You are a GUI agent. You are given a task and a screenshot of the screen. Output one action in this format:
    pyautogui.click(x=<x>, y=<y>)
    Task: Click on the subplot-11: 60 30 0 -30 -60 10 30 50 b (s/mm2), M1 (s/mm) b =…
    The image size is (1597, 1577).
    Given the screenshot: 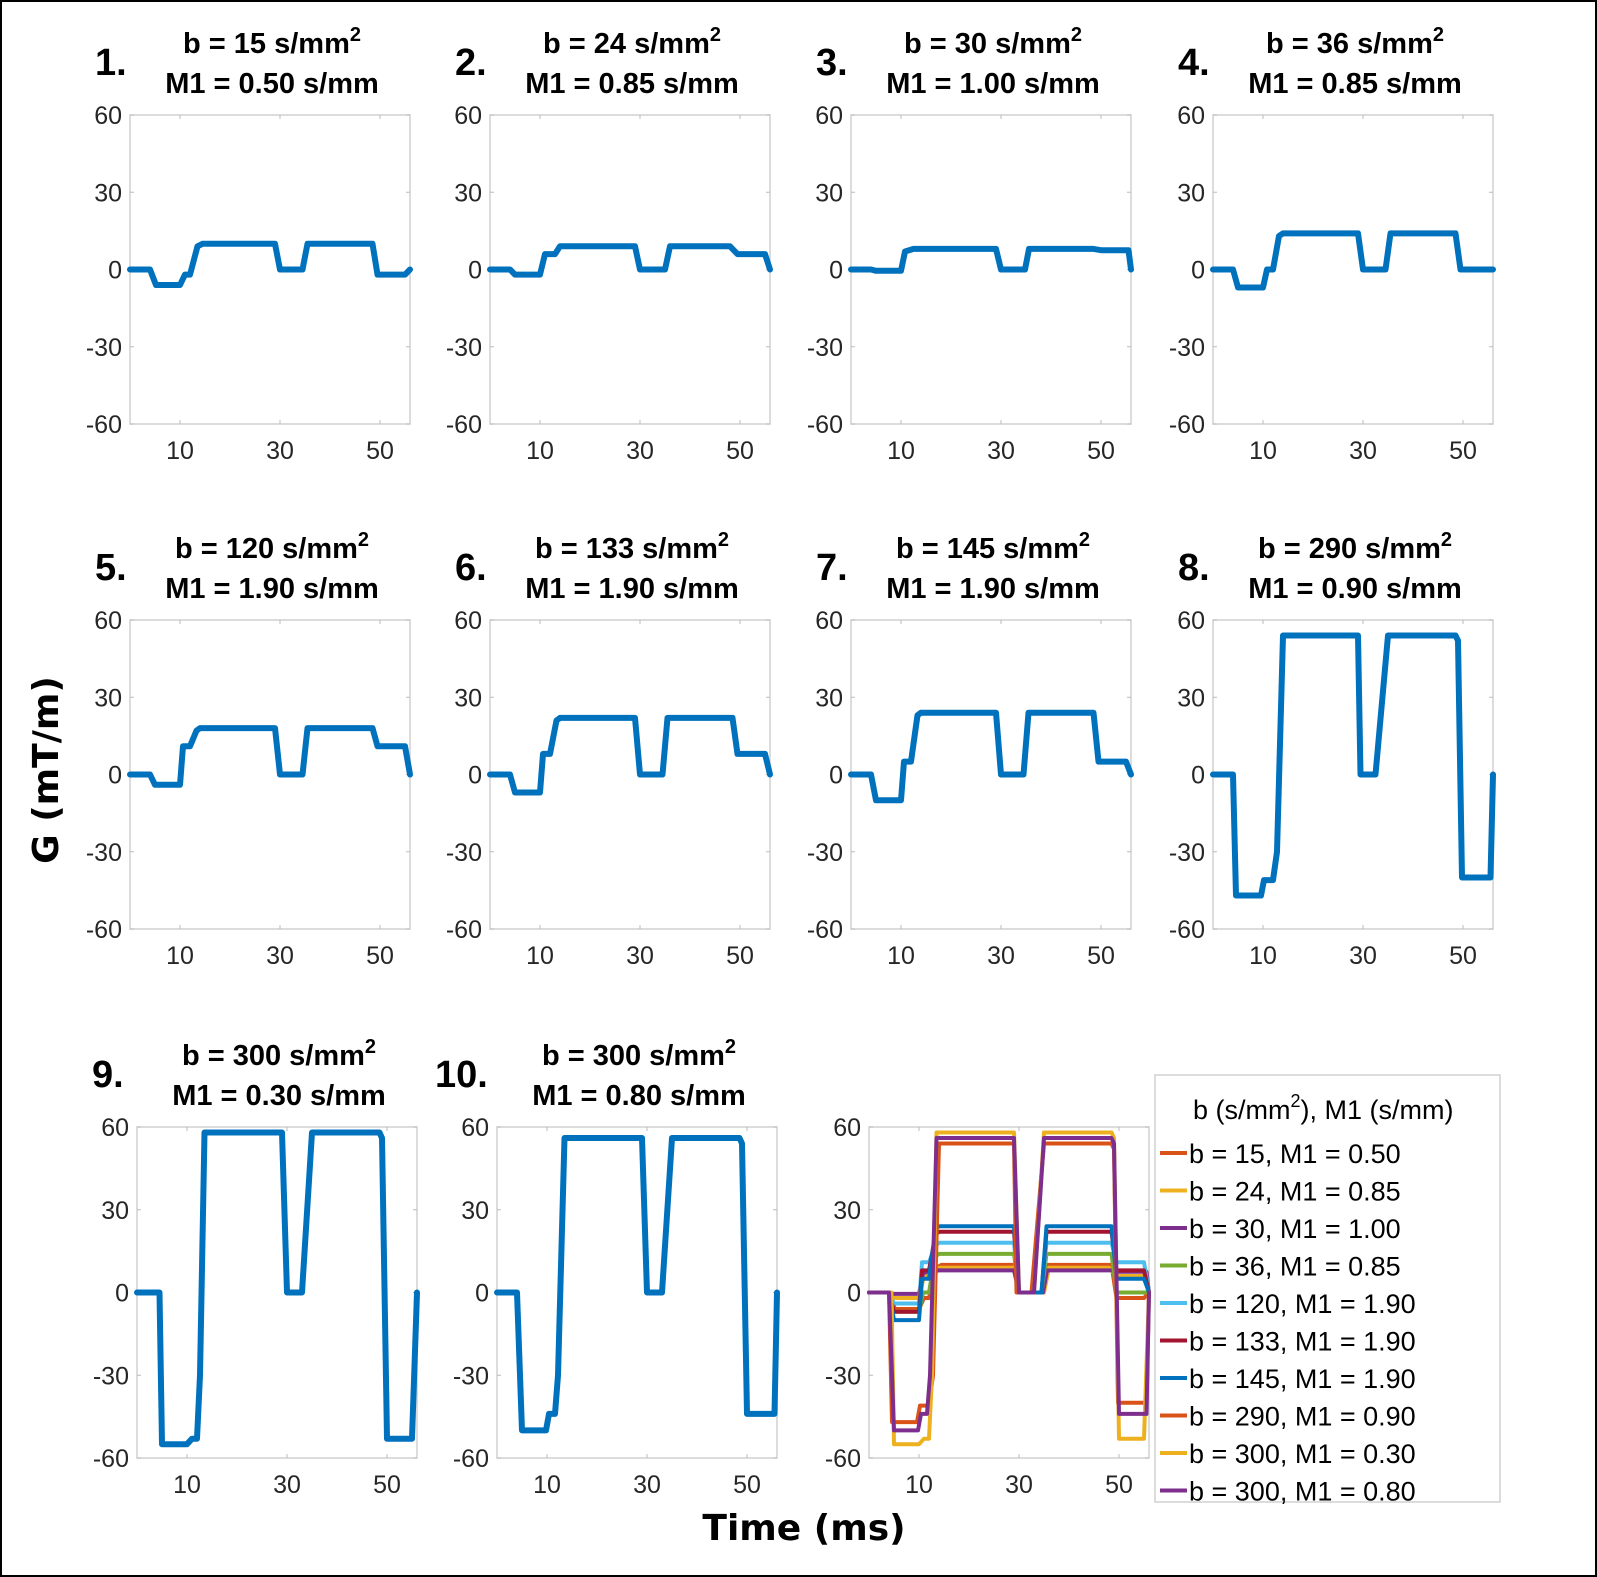 What is the action you would take?
    pyautogui.click(x=1163, y=1290)
    